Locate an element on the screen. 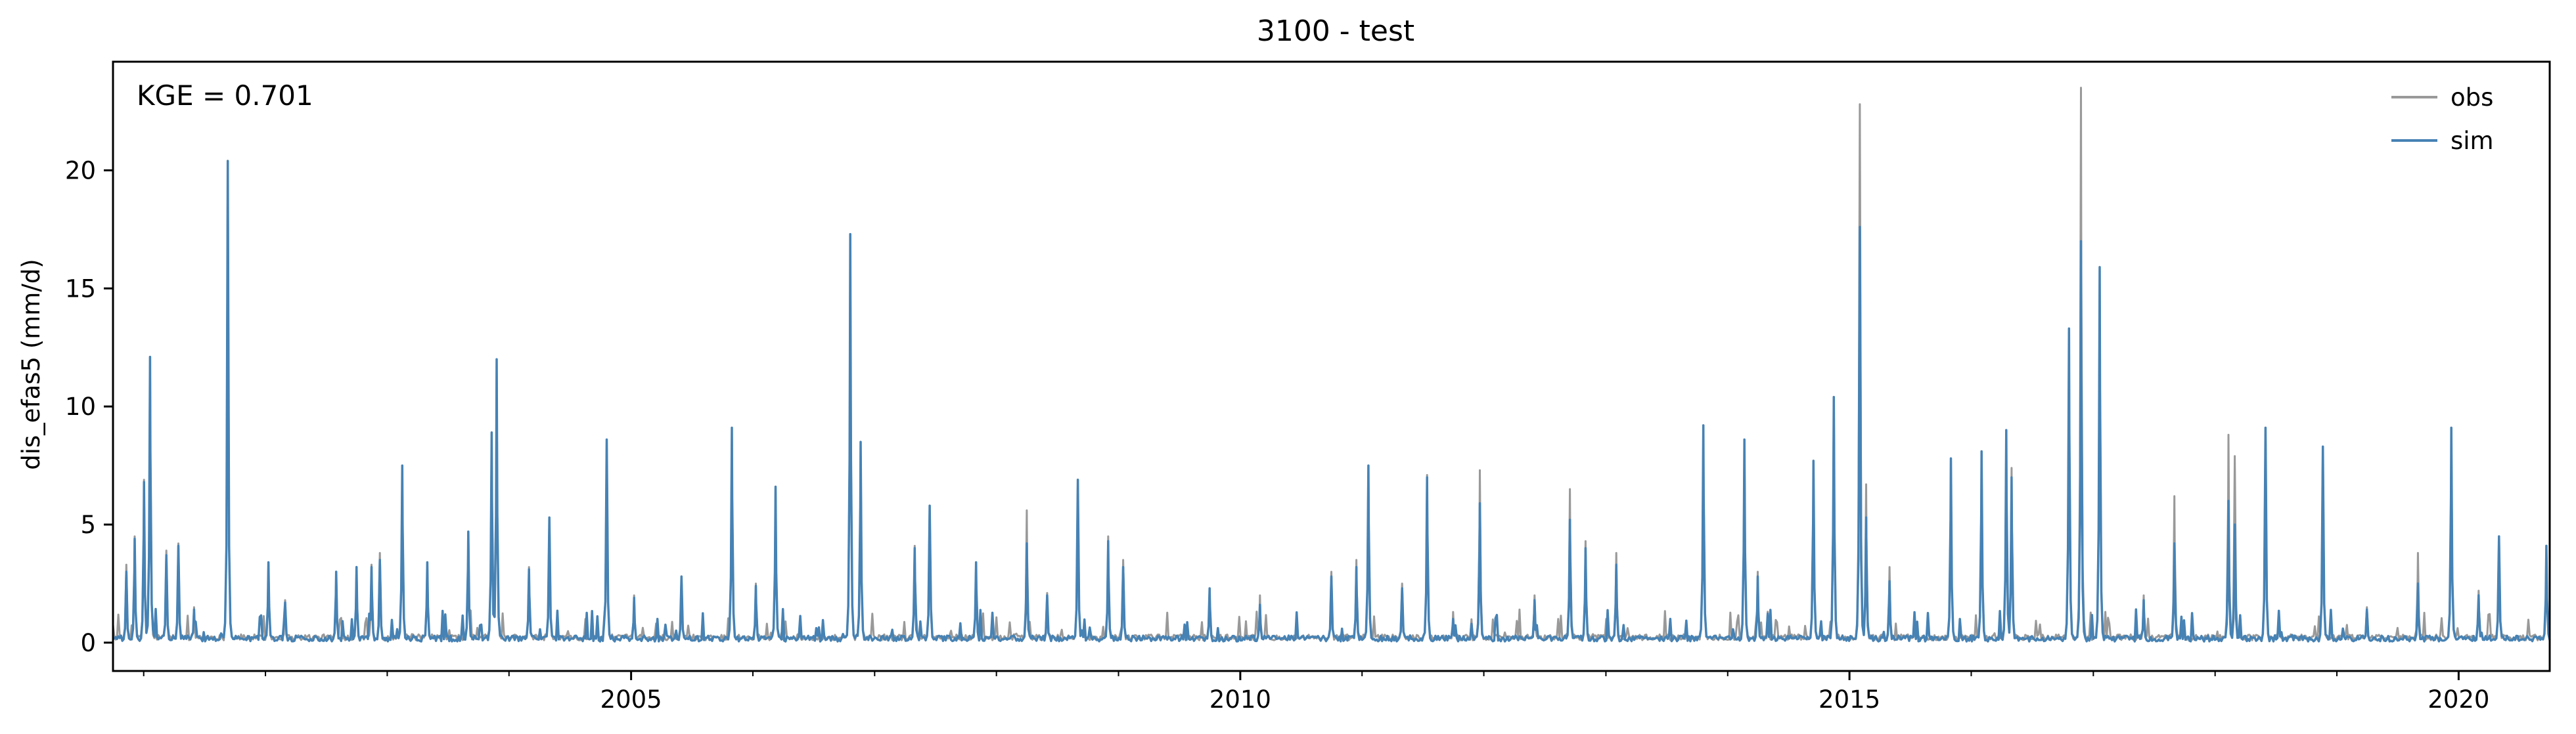 The image size is (2576, 734). y-tick-label-5: 5 is located at coordinates (88, 525).